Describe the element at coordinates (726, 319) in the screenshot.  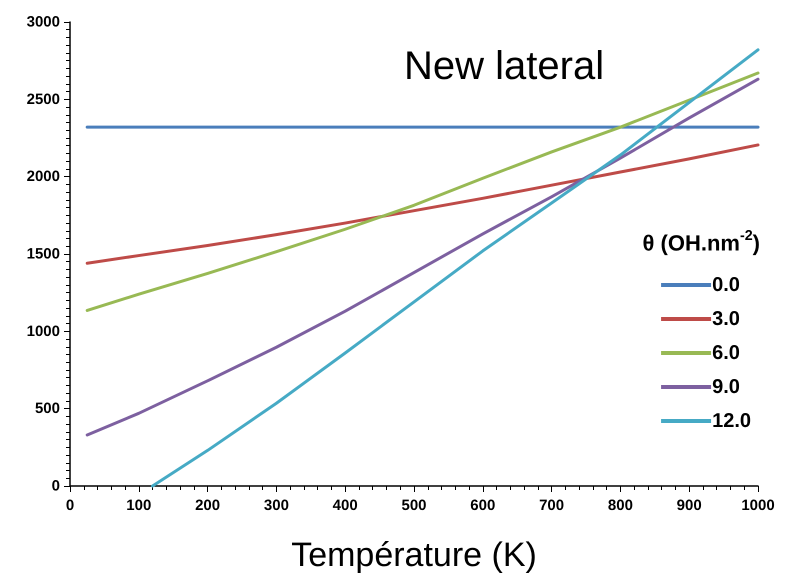
I see `legend-label: 3.0` at that location.